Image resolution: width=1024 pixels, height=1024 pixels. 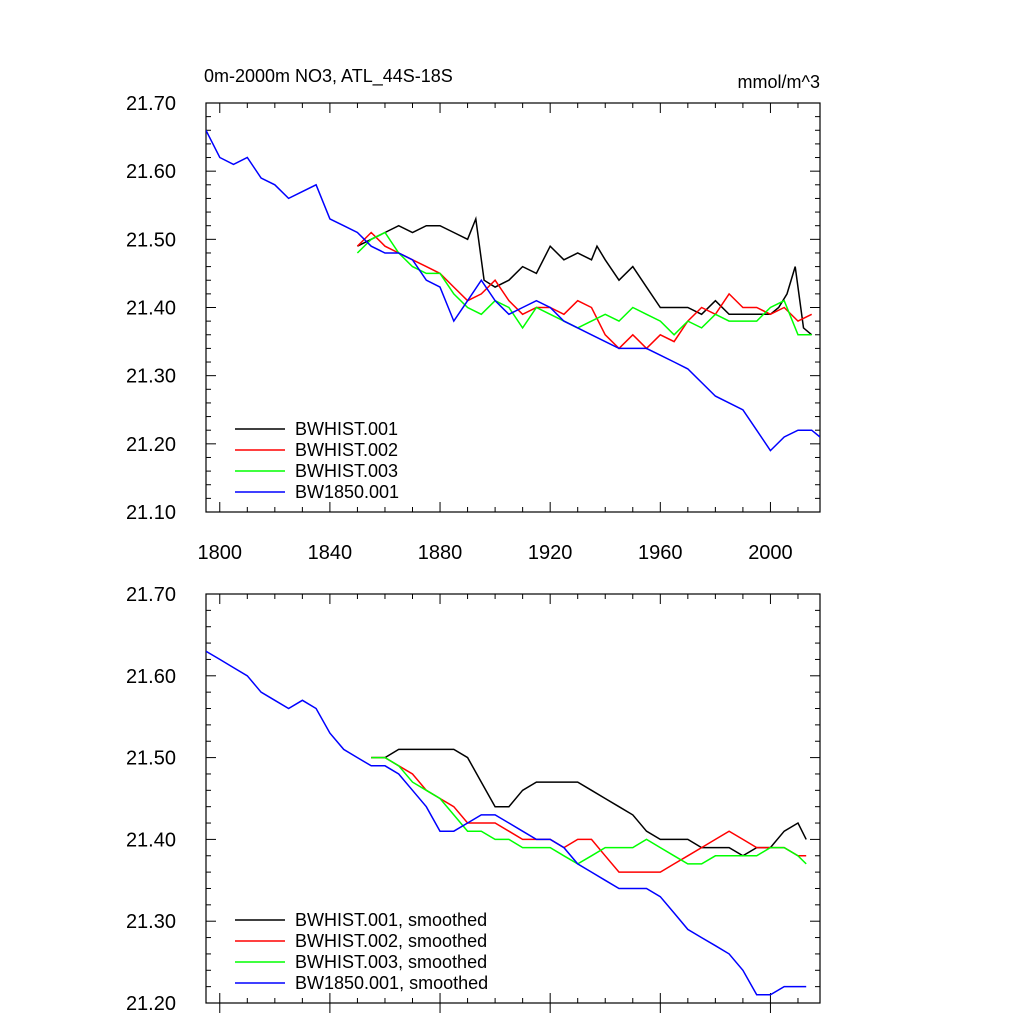 I want to click on legend-label: BWHIST.002, so click(x=346, y=450).